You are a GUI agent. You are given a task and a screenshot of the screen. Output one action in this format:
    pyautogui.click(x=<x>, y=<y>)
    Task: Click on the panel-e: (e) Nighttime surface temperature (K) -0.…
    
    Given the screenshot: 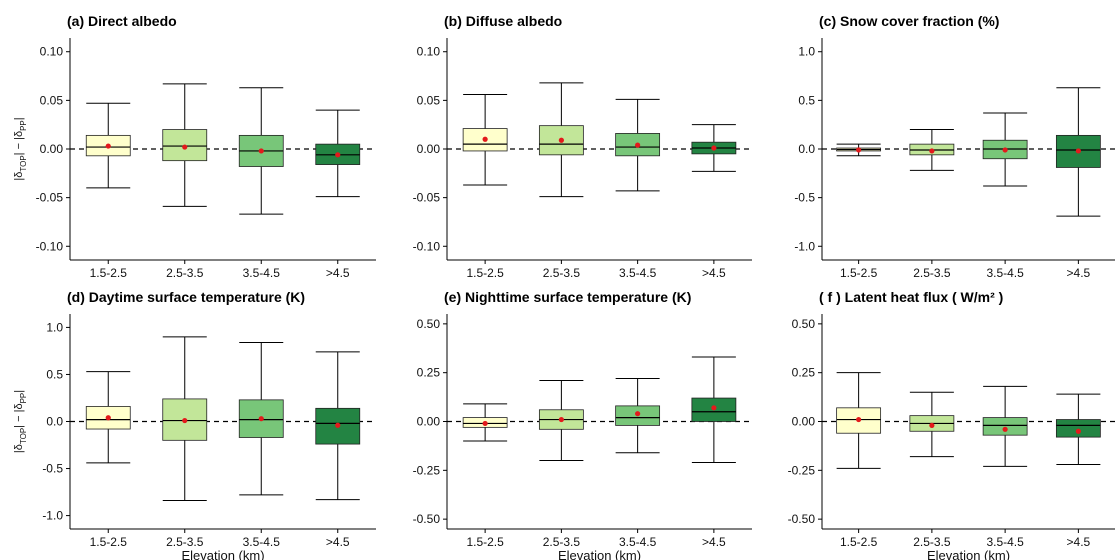 What is the action you would take?
    pyautogui.click(x=582, y=424)
    